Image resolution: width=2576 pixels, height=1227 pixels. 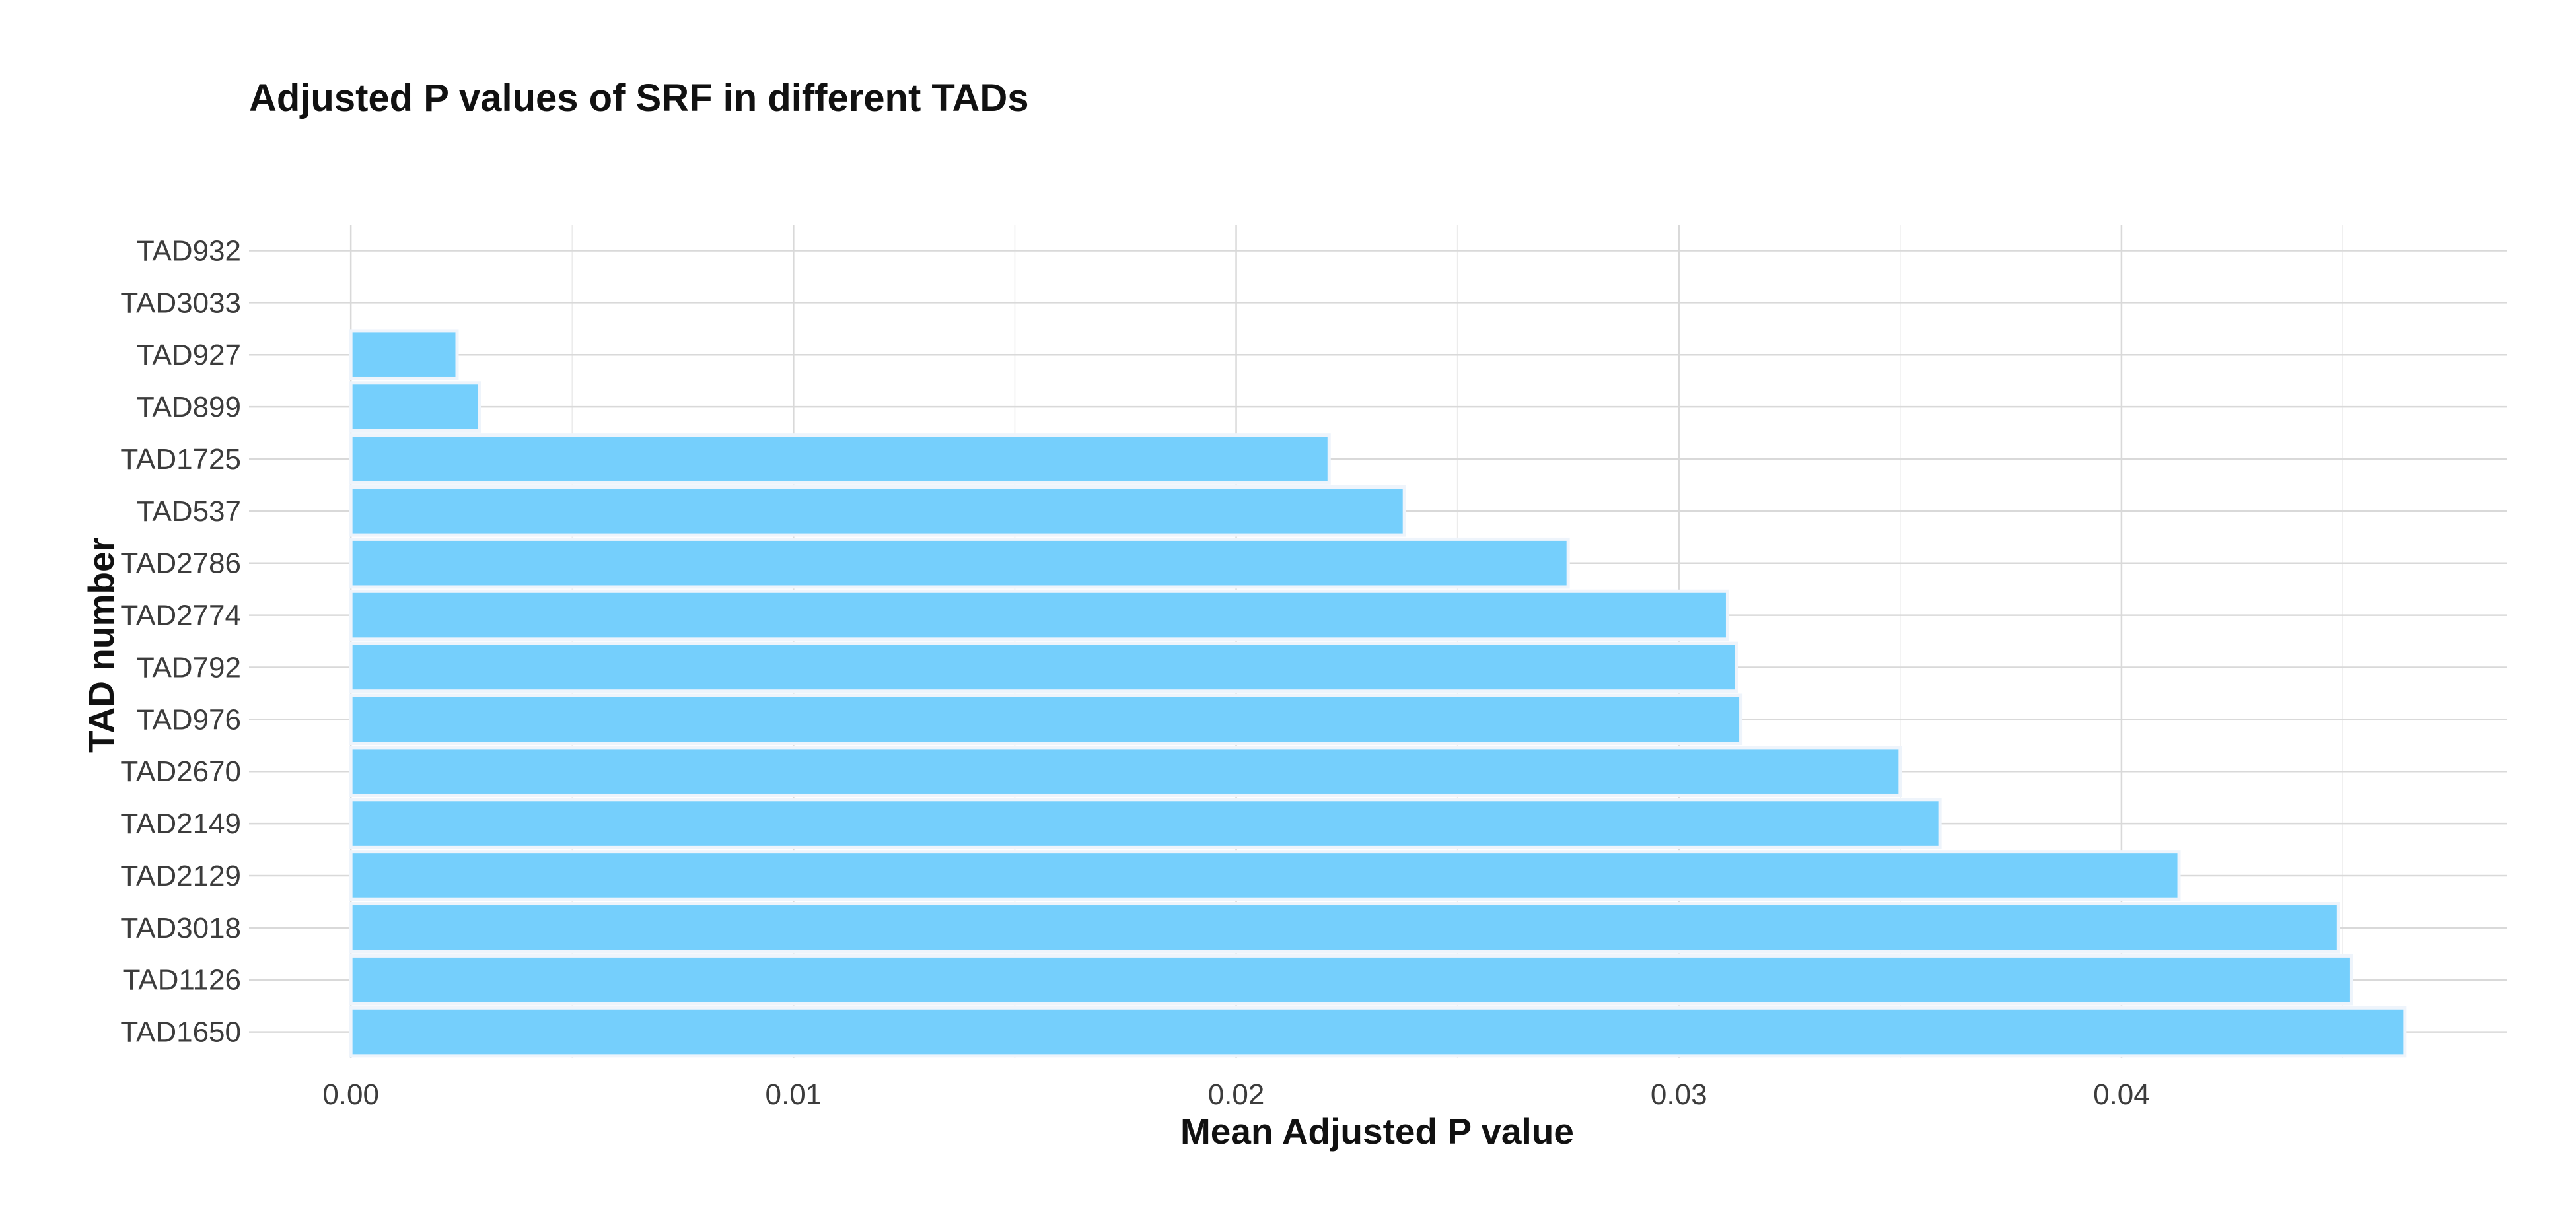 I want to click on y-tick-label: TAD3018, so click(x=180, y=928).